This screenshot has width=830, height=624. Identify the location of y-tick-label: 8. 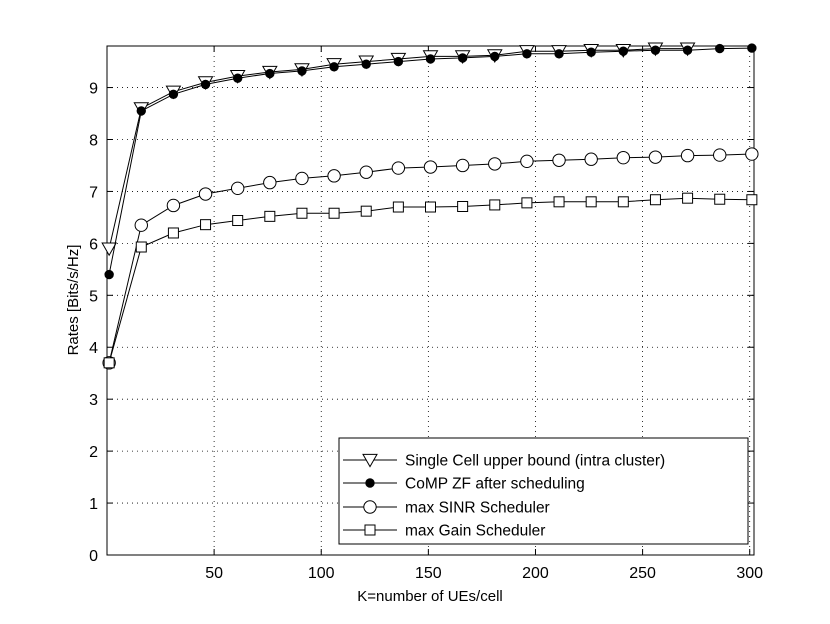
(93, 140).